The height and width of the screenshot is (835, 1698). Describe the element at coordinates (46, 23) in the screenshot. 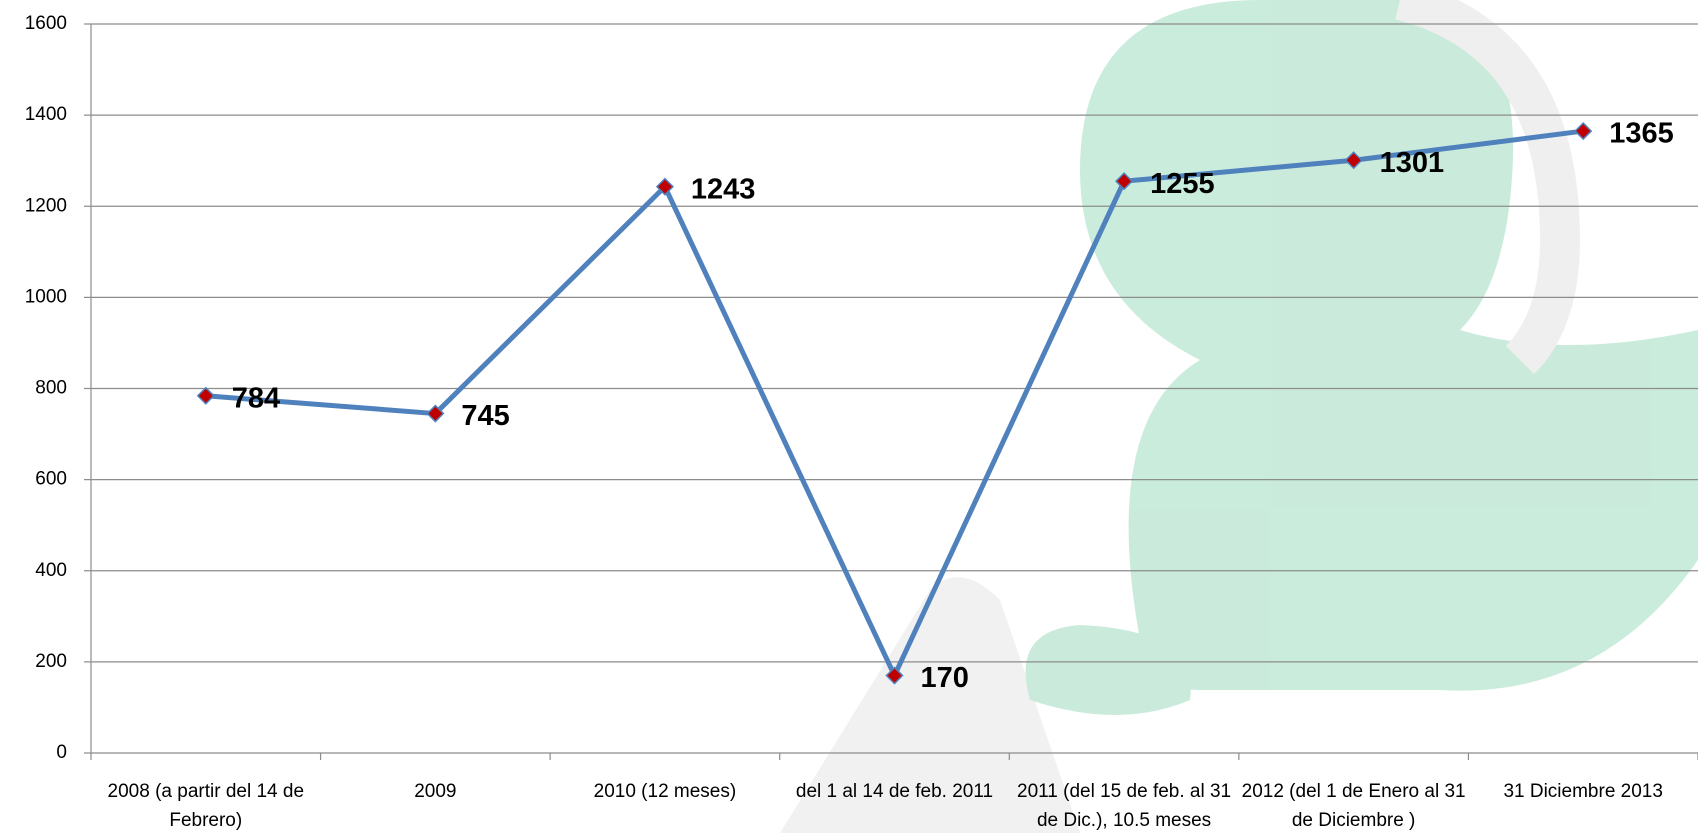

I see `y-tick-label: 1600` at that location.